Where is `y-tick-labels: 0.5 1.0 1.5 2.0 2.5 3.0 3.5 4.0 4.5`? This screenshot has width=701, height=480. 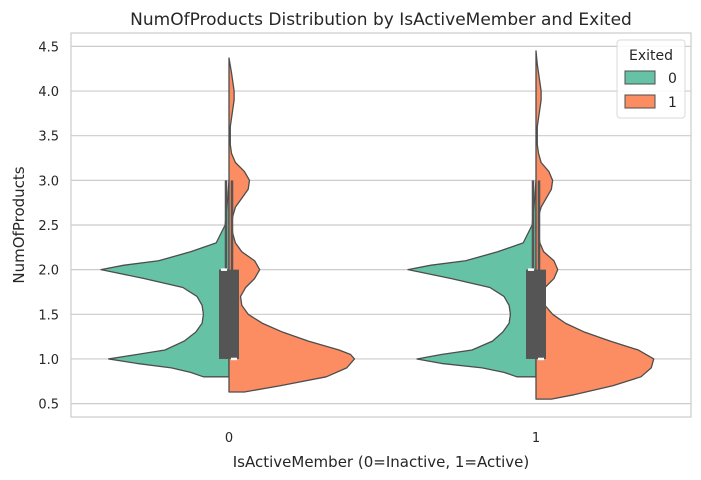
y-tick-labels: 0.5 1.0 1.5 2.0 2.5 3.0 3.5 4.0 4.5 is located at coordinates (48, 226).